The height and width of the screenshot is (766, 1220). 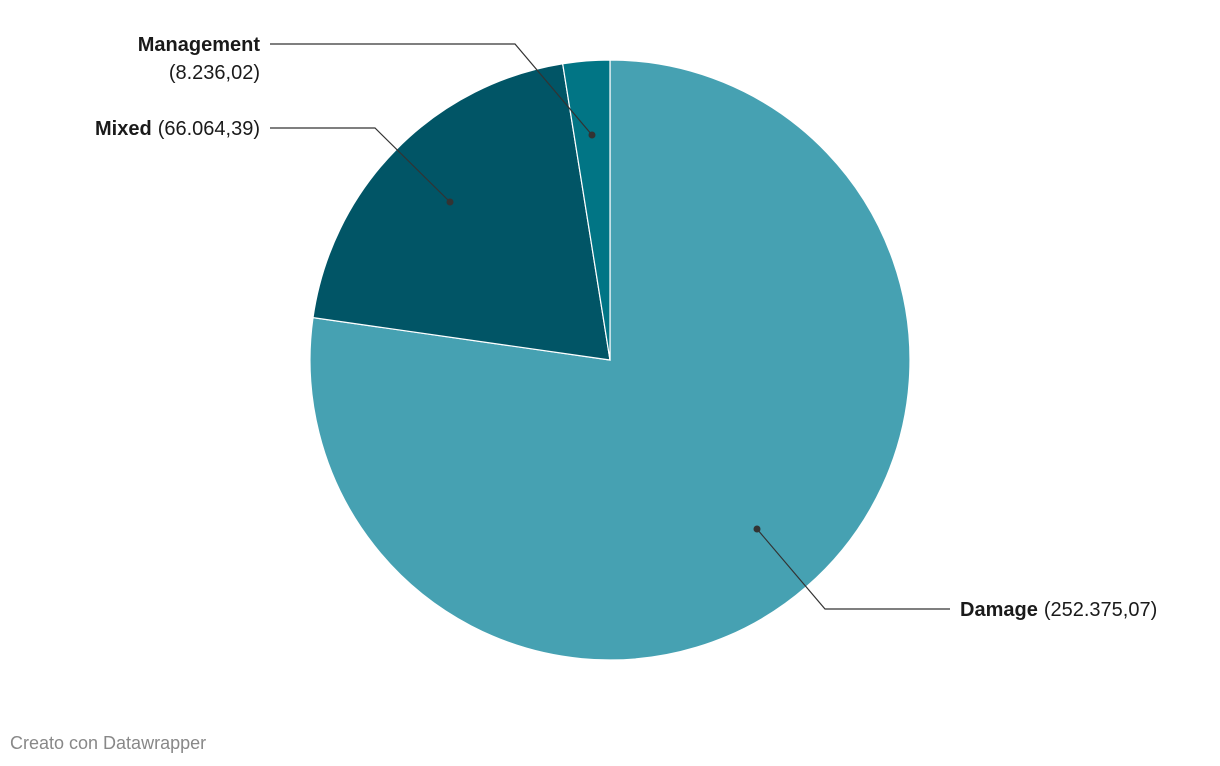 I want to click on slice-label: Mixed (66.064,39), so click(x=177, y=129).